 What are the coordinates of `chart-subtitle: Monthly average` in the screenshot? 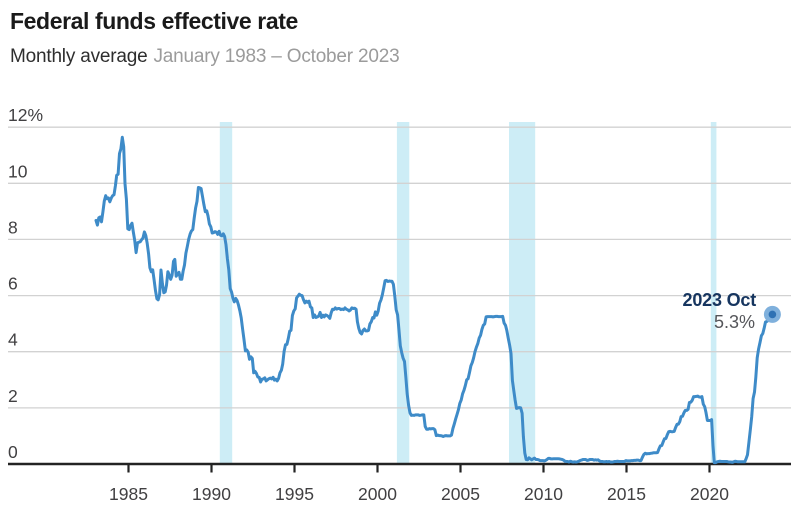 It's located at (79, 56).